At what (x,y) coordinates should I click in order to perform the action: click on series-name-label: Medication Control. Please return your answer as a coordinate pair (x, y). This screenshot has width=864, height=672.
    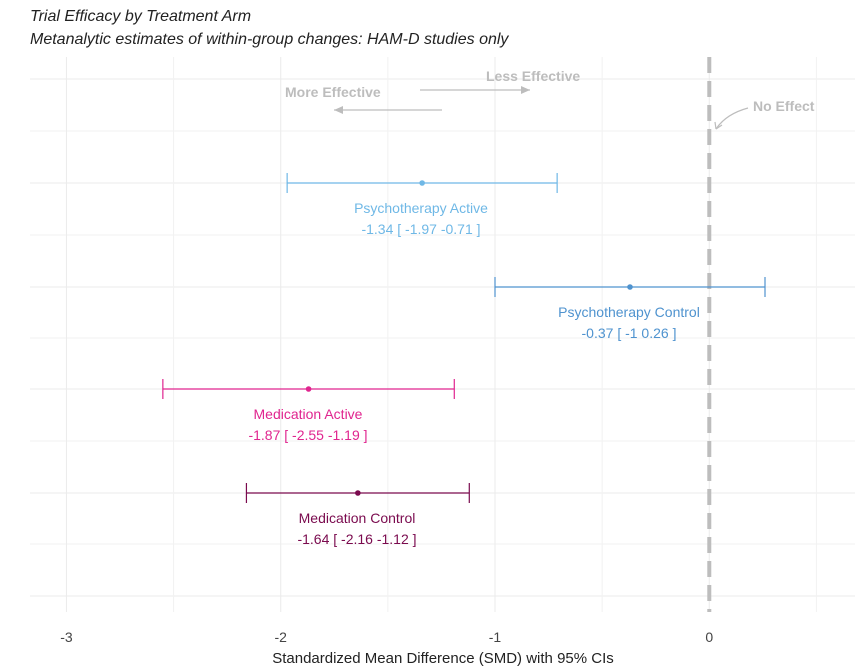
    Looking at the image, I should click on (357, 518).